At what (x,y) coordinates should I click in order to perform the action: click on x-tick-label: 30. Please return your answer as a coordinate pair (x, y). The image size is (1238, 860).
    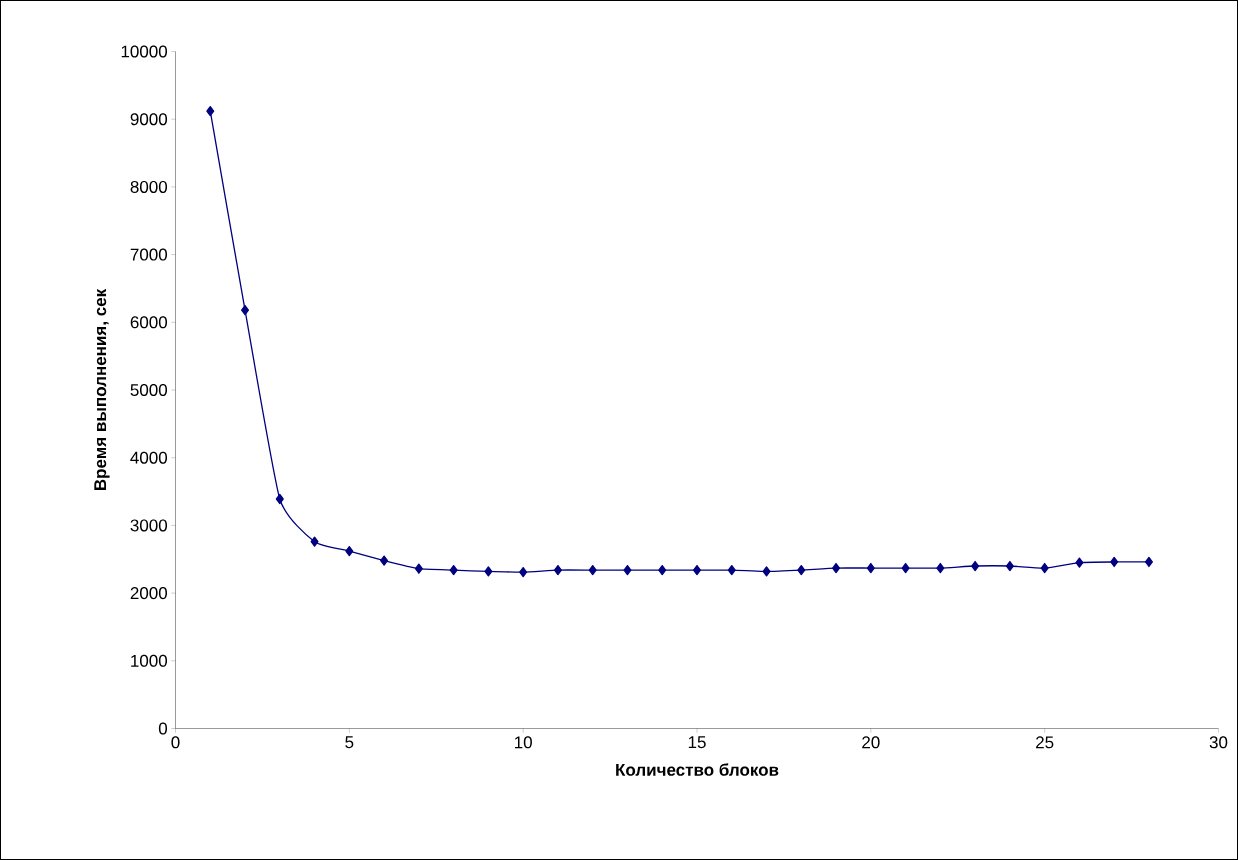
    Looking at the image, I should click on (1218, 742).